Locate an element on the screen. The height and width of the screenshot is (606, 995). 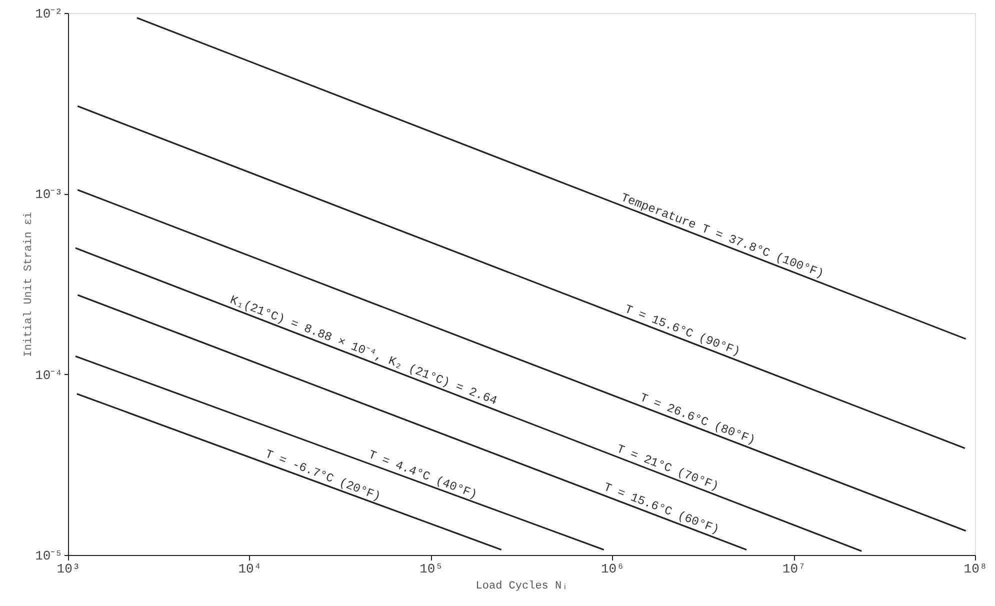
x-tick-label: 10⁴ is located at coordinates (250, 569).